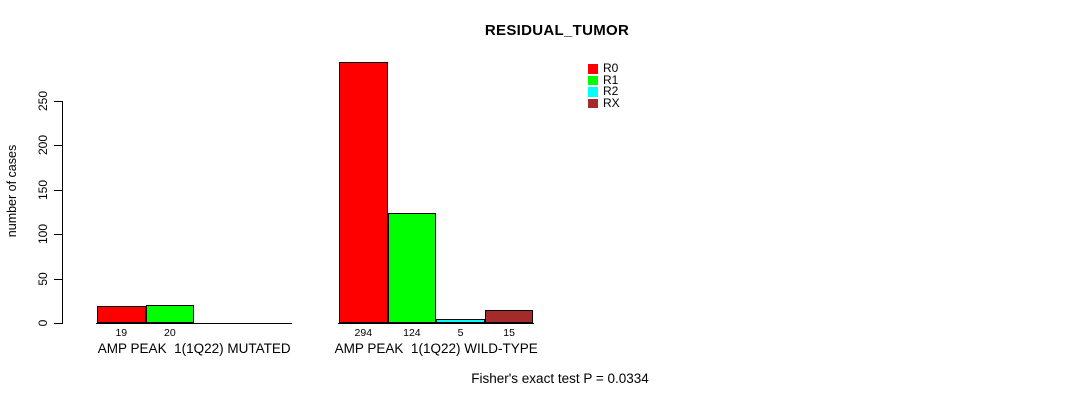 This screenshot has height=400, width=1090. Describe the element at coordinates (509, 316) in the screenshot. I see `bar-rx-group2` at that location.